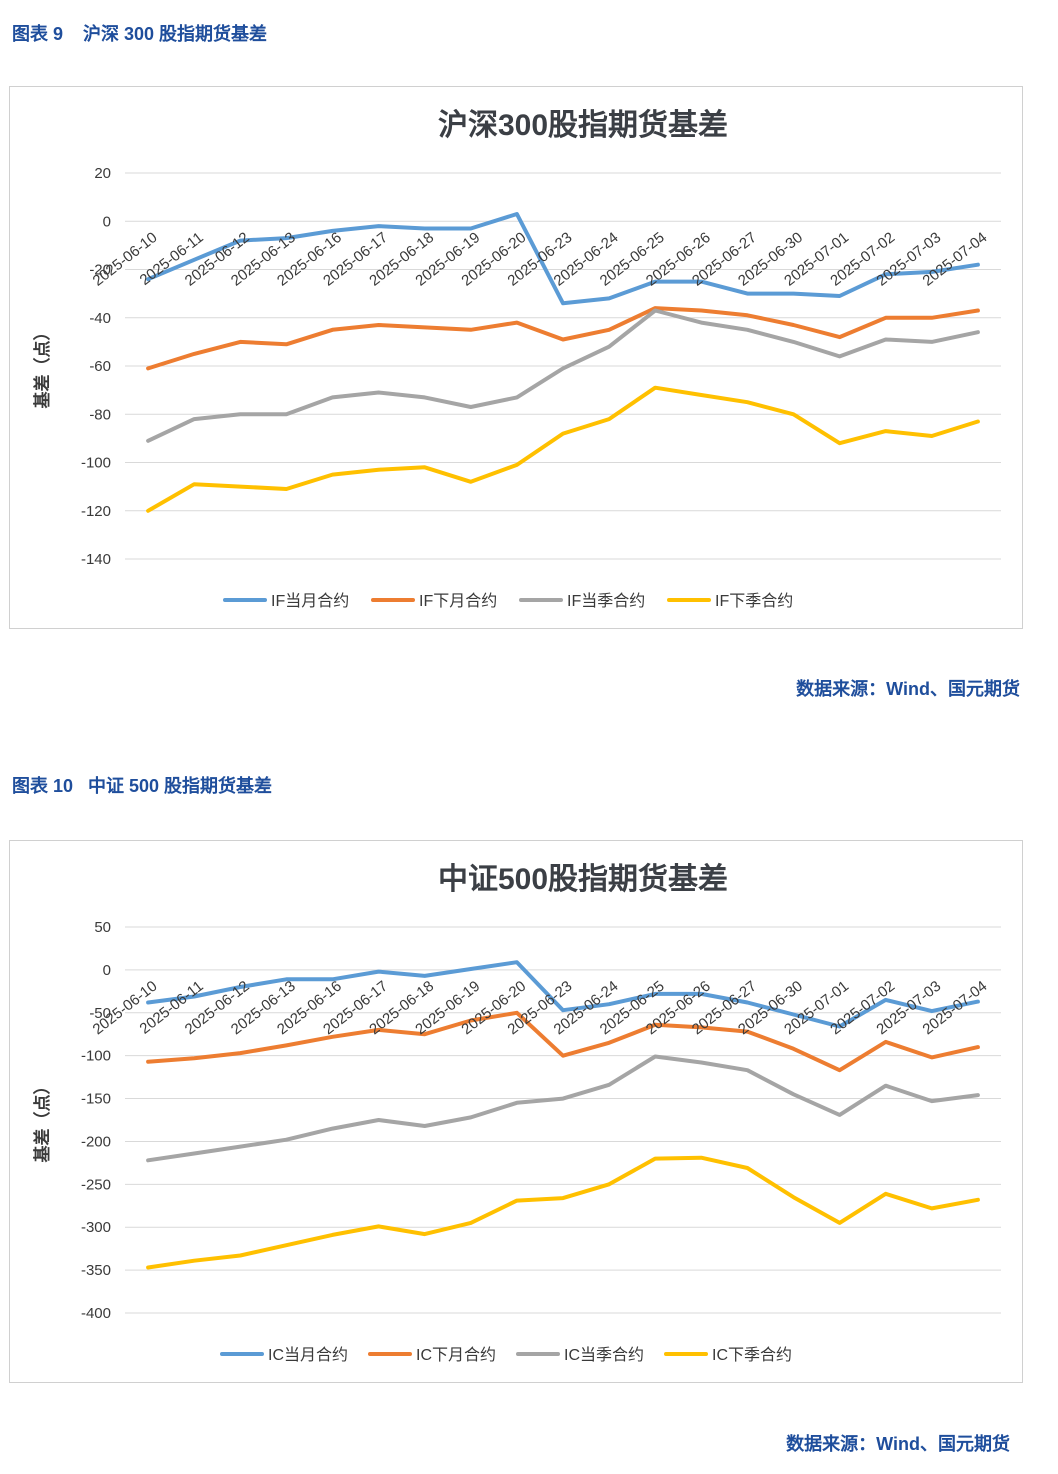 Image resolution: width=1058 pixels, height=1474 pixels. I want to click on y-tick-label: 0, so click(107, 221).